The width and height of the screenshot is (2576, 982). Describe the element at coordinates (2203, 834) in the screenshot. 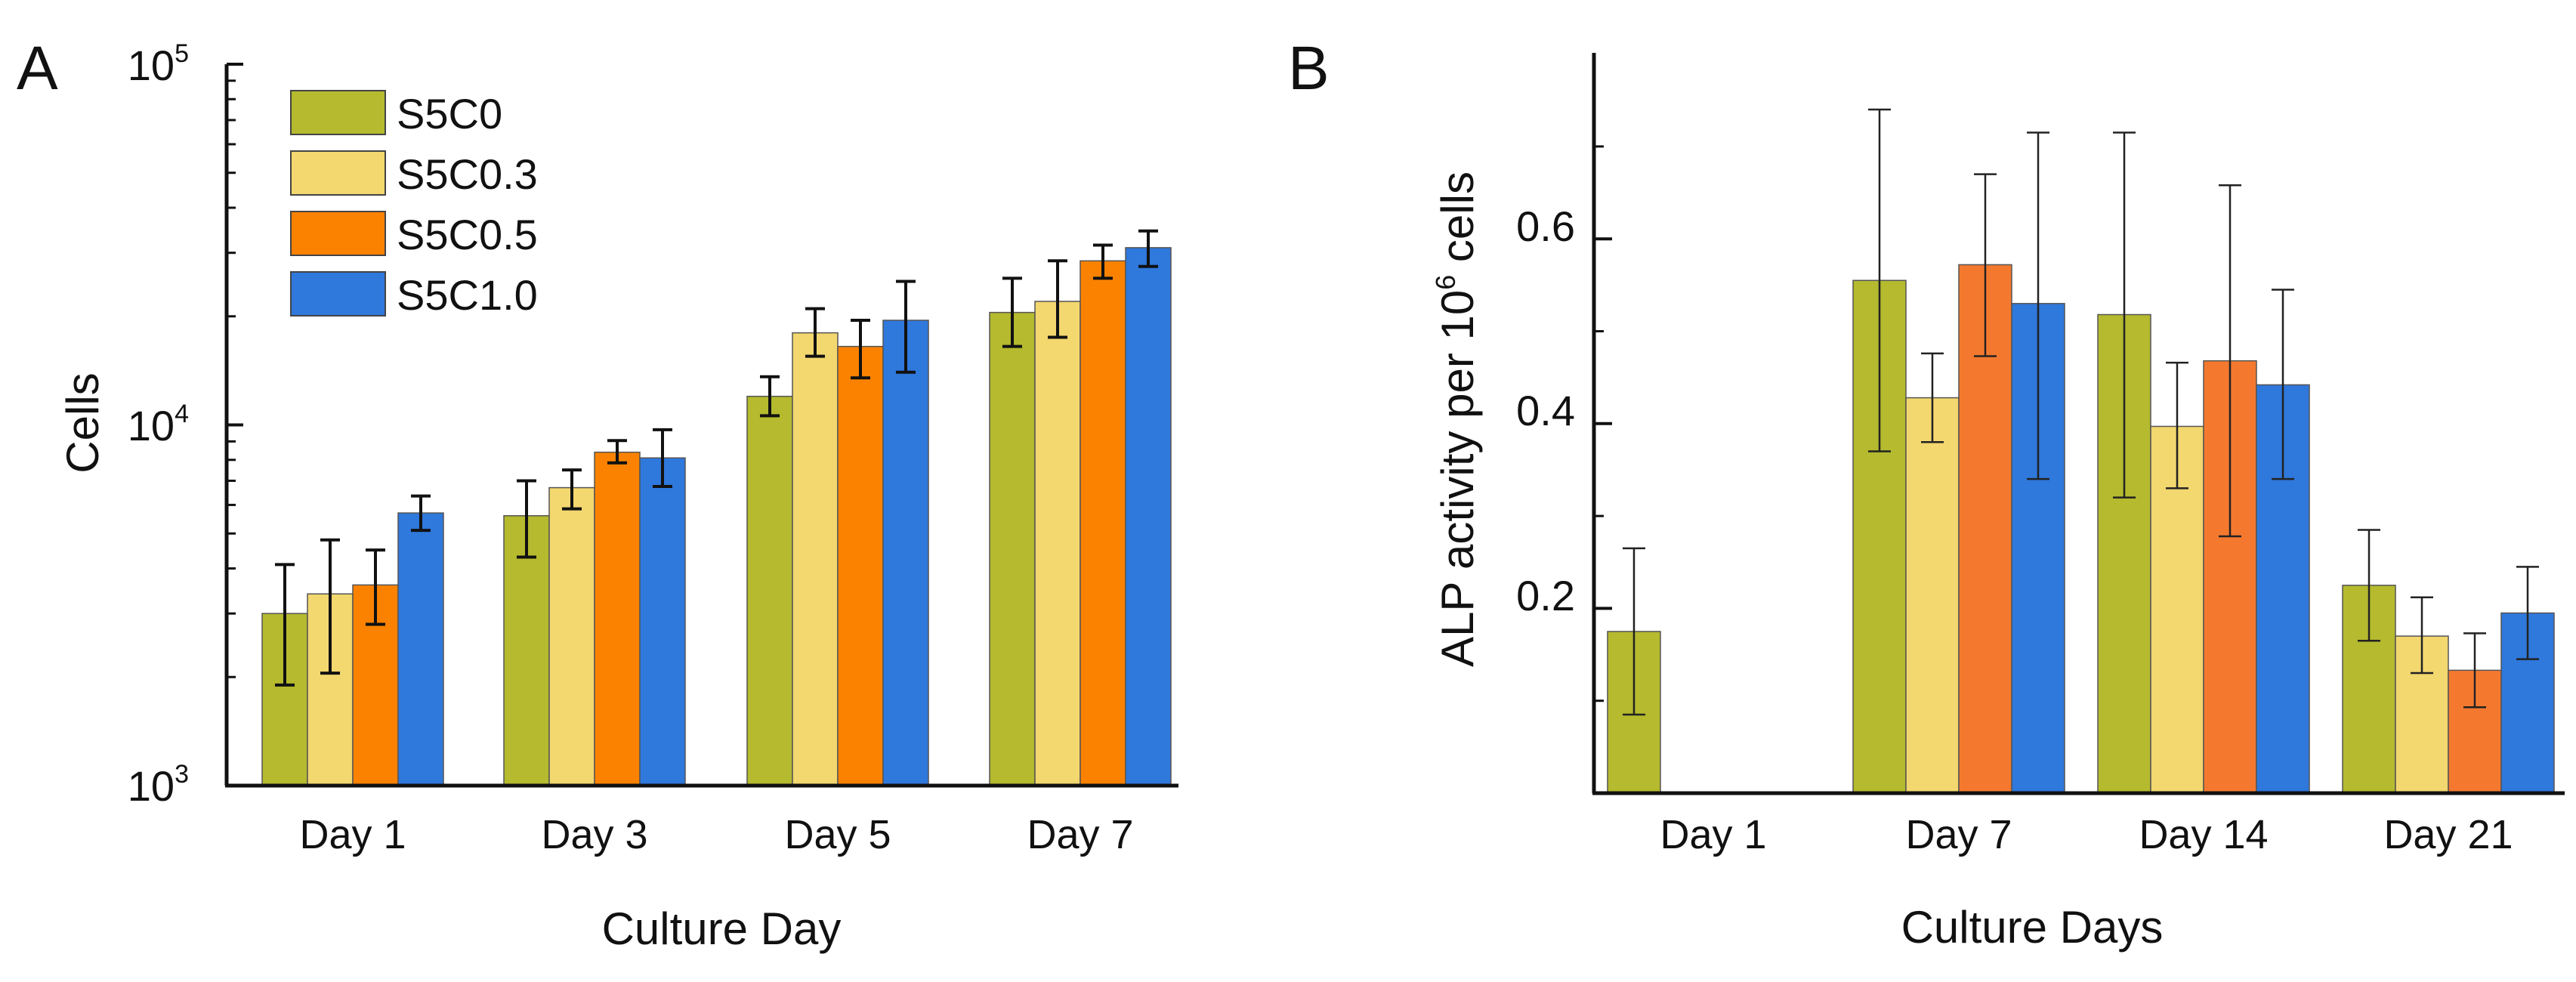

I see `panel-b-xtick-day-14: Day 14` at that location.